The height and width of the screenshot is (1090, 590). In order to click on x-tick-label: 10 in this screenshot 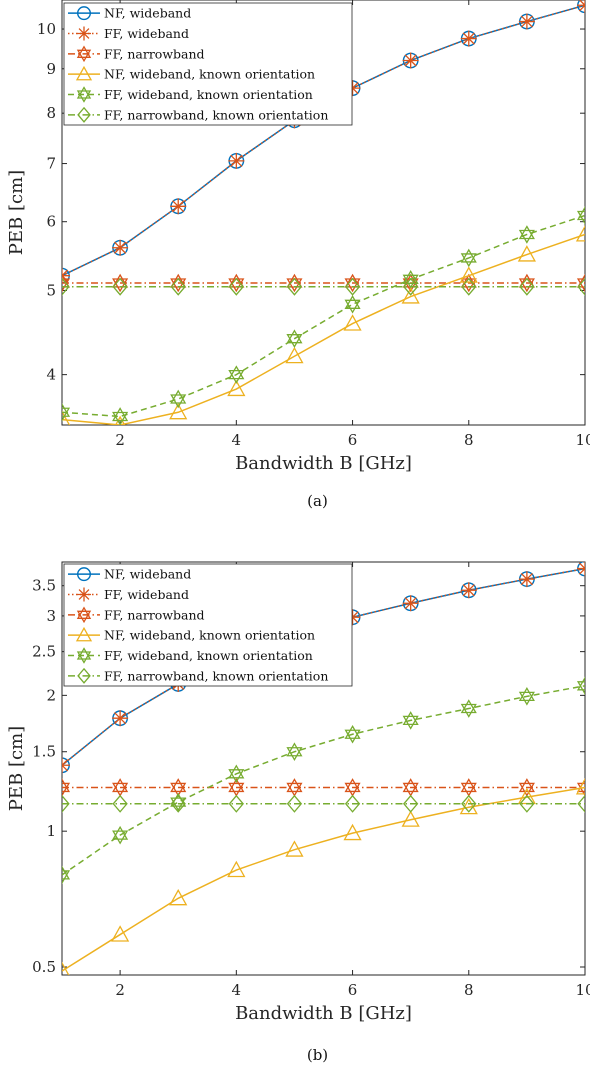, I will do `click(582, 440)`.